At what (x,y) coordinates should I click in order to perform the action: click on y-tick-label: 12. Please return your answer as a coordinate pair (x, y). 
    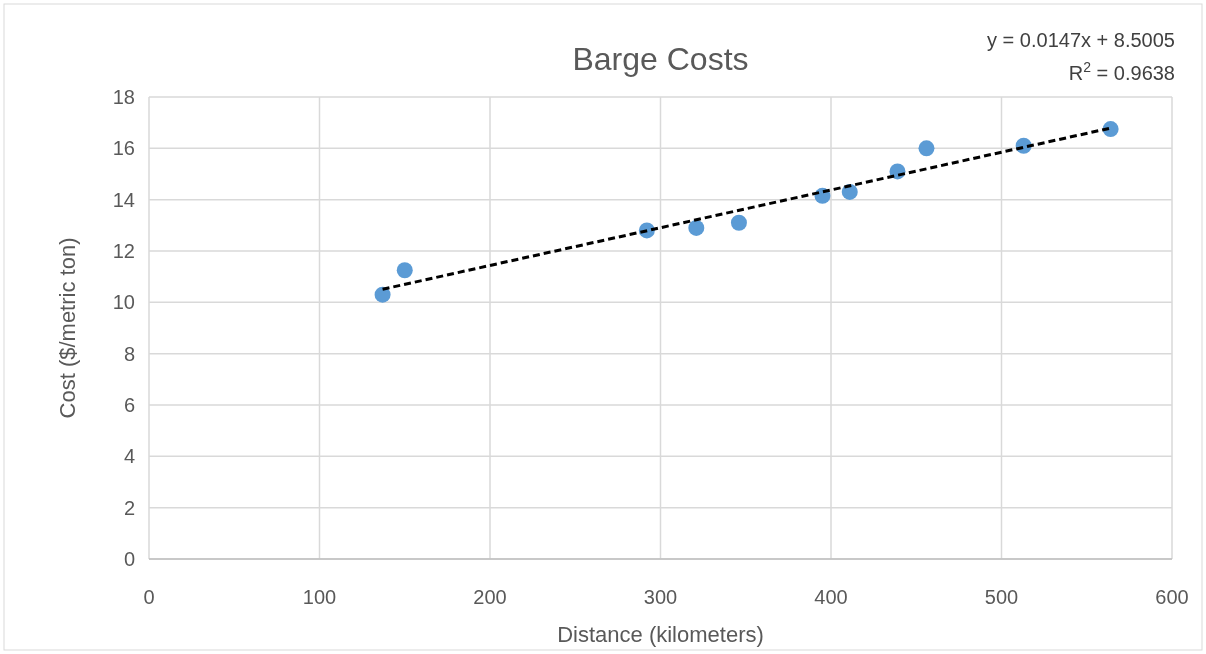
    Looking at the image, I should click on (123, 251).